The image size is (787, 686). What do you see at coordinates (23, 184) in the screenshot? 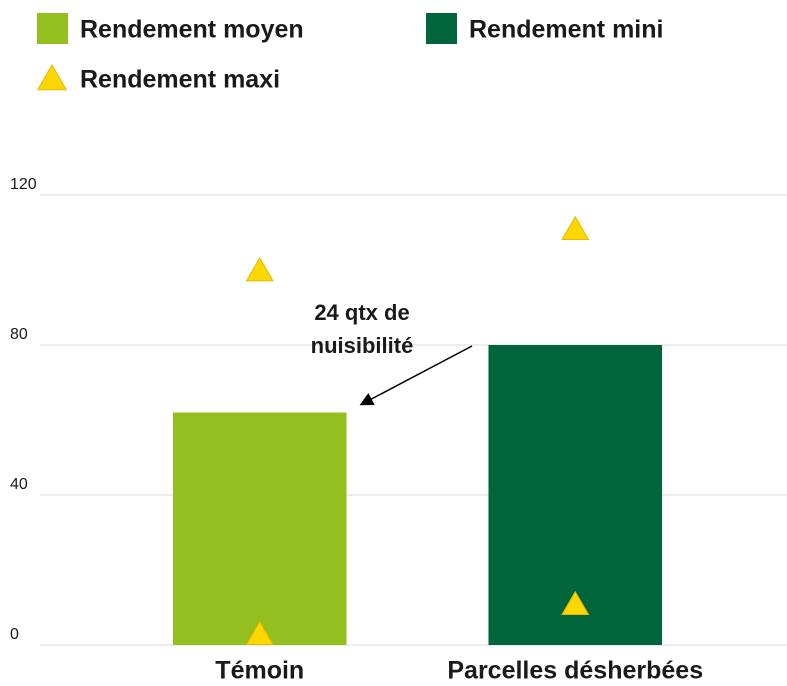
I see `y-tick-label: 120` at bounding box center [23, 184].